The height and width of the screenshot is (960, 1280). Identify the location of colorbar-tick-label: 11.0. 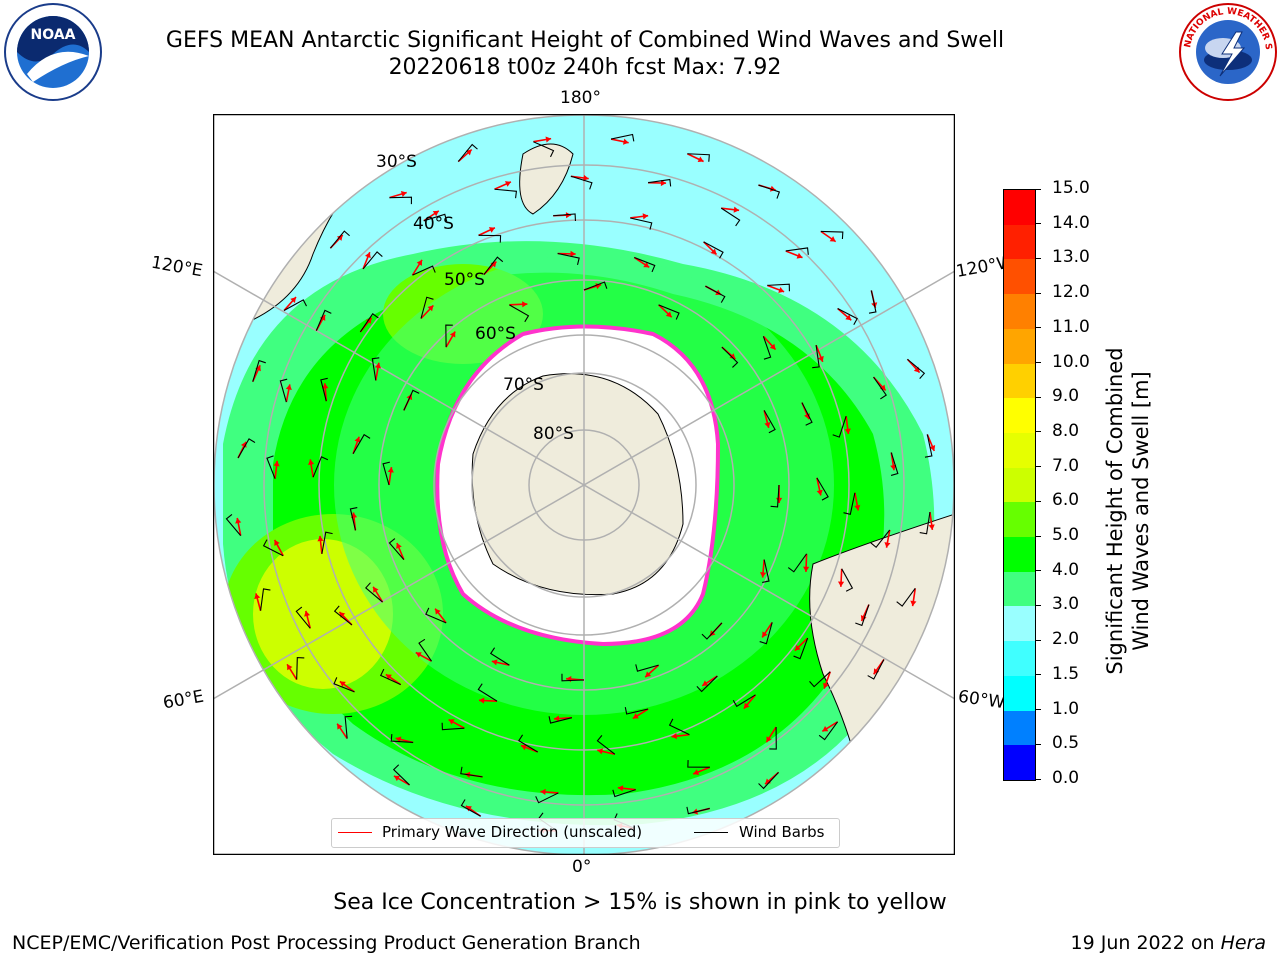
(1071, 326).